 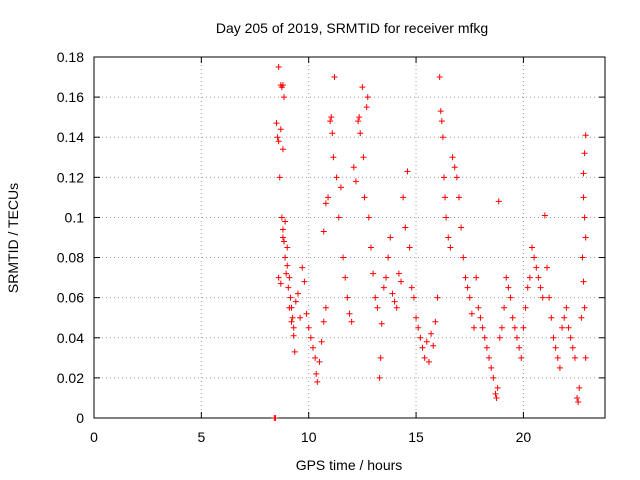 I want to click on x-axis-label: GPS time / hours, so click(x=349, y=465).